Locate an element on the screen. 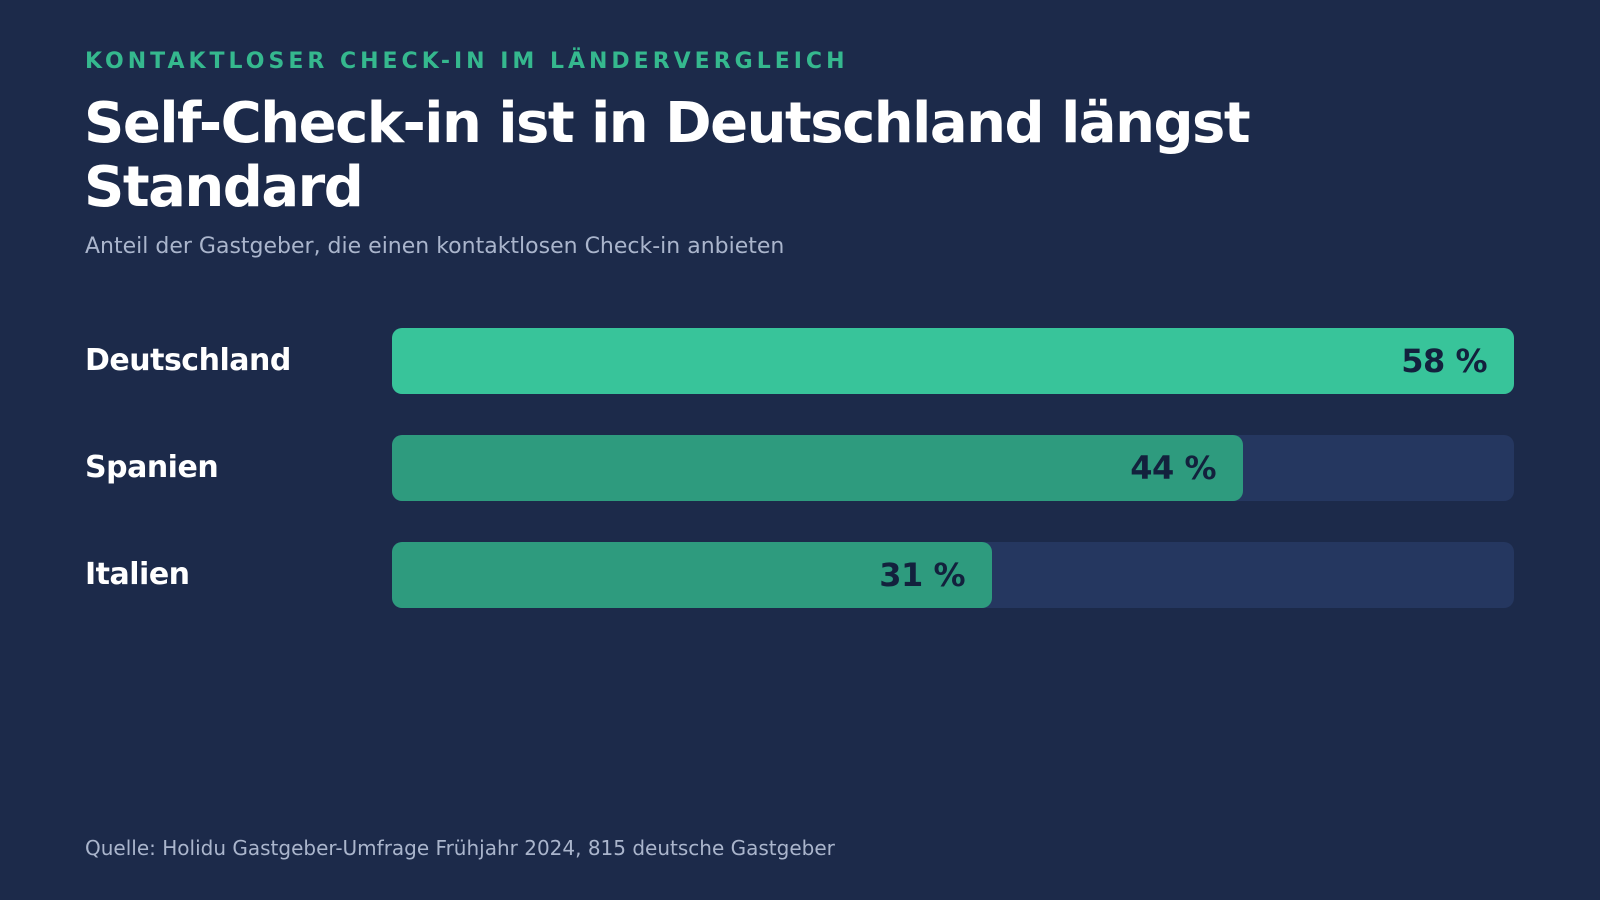 This screenshot has width=1600, height=900. bar-track: 31 % is located at coordinates (953, 575).